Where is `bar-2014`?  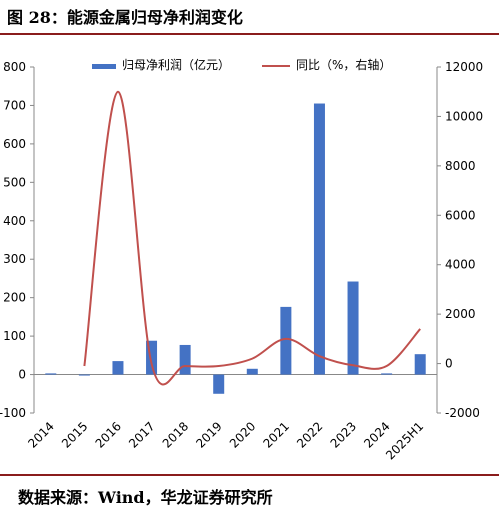 bar-2014 is located at coordinates (51, 374).